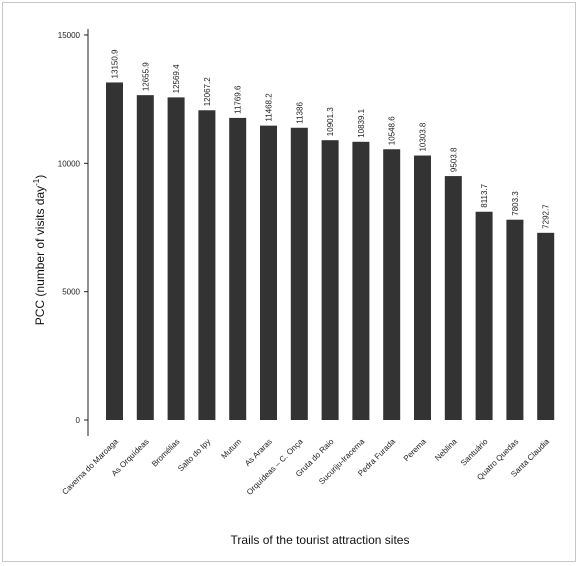 This screenshot has width=580, height=566. I want to click on bar-value-label: 12569.4, so click(176, 78).